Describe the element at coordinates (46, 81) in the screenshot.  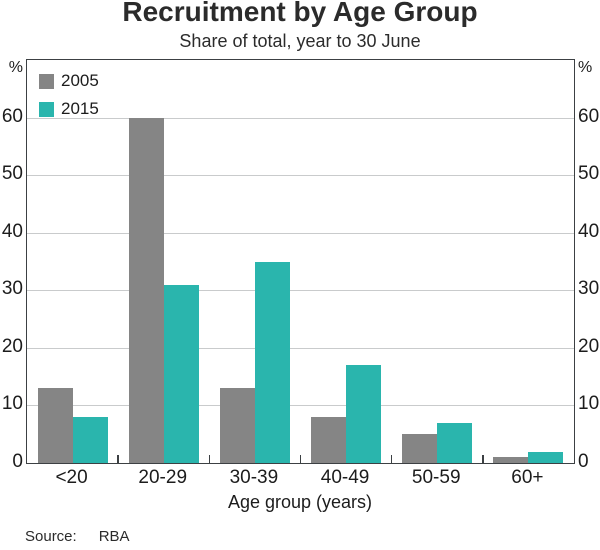
I see `legend-swatch-2005` at that location.